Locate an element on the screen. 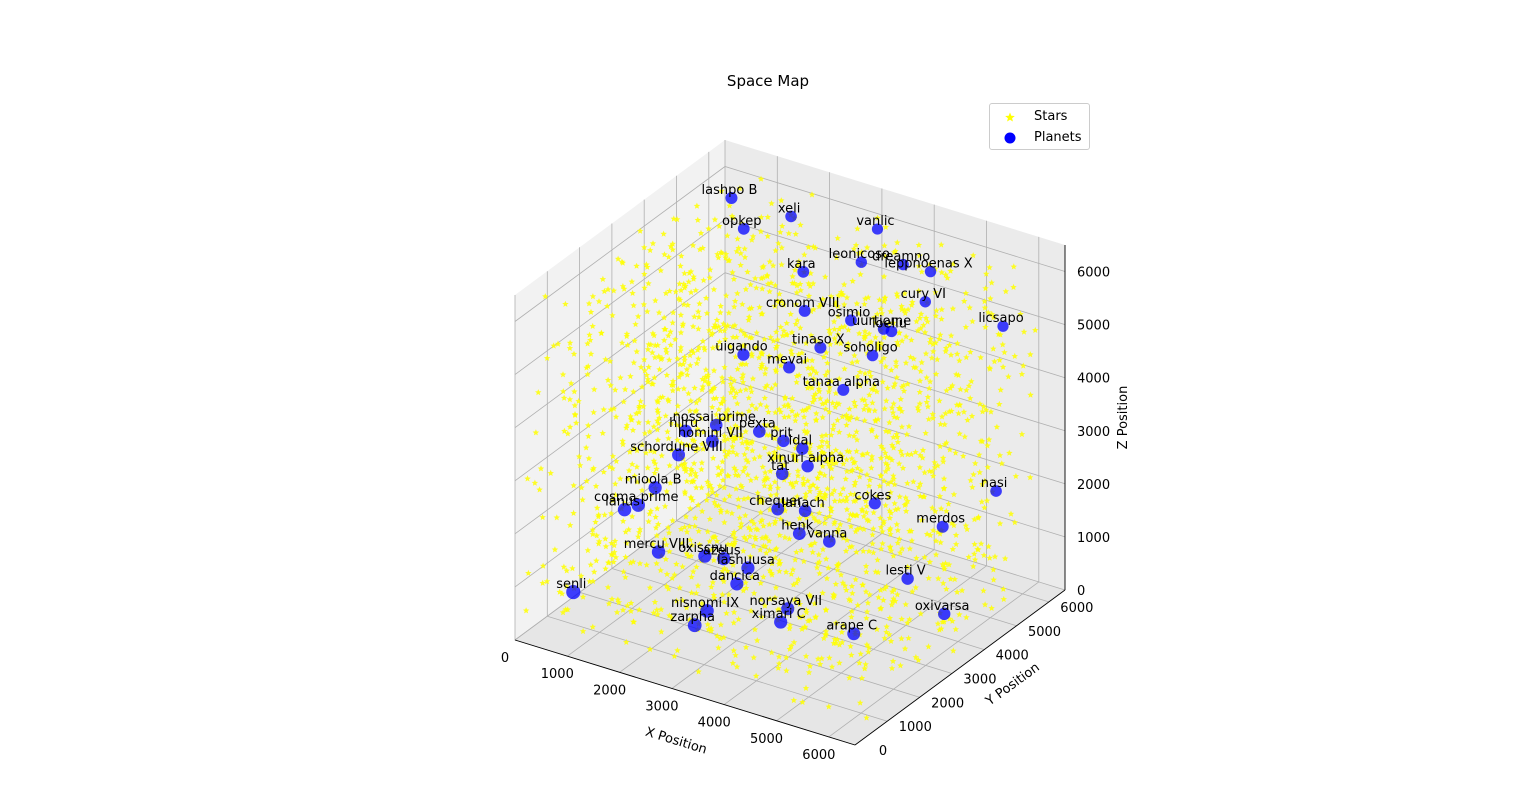 This screenshot has height=802, width=1536. planet-label: uigando is located at coordinates (741, 347).